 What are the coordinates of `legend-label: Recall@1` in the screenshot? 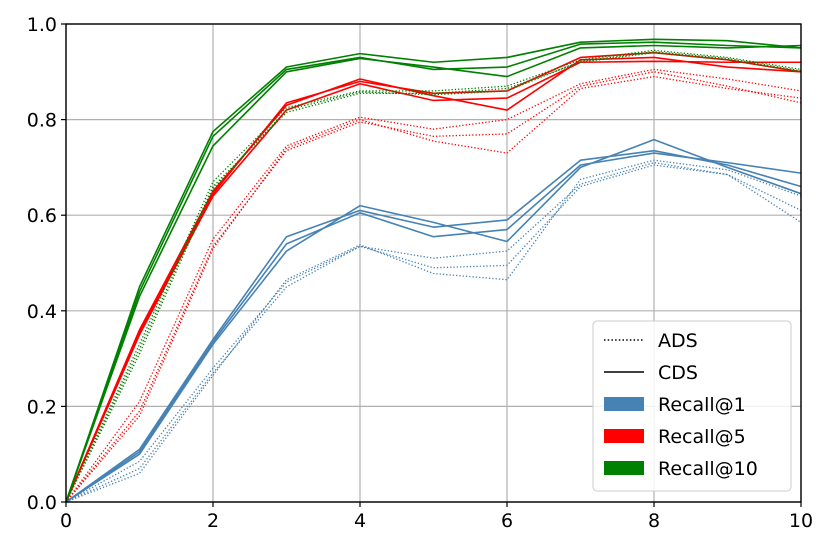 It's located at (702, 405).